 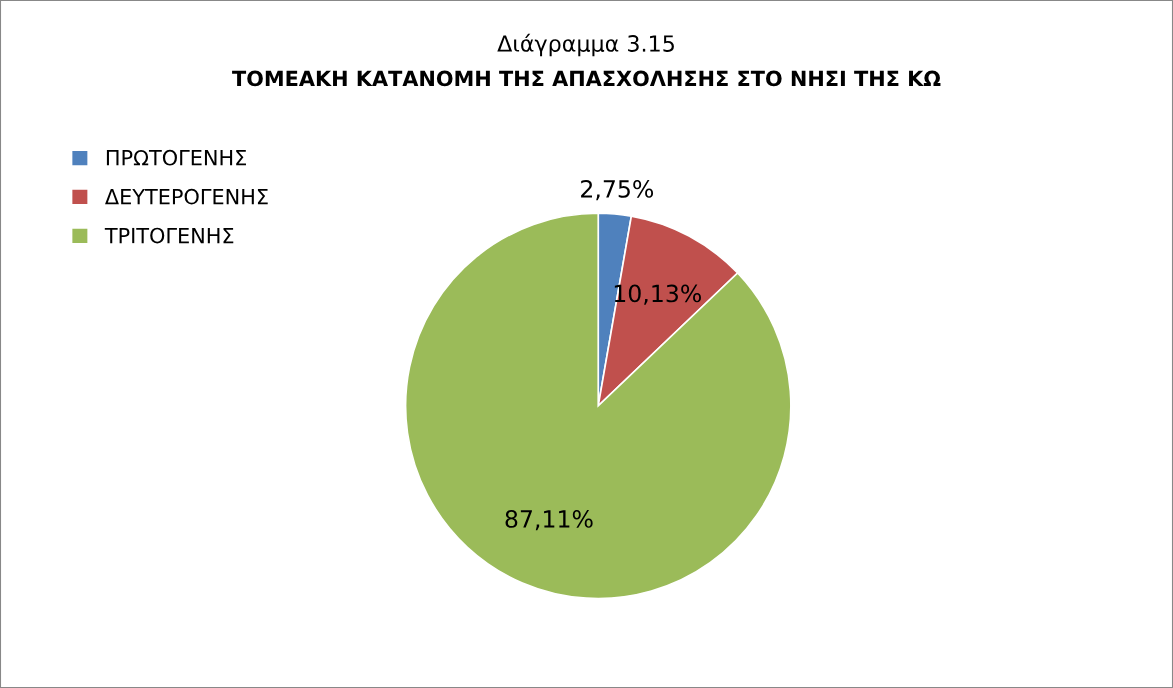 What do you see at coordinates (668, 311) in the screenshot?
I see `pie-slice` at bounding box center [668, 311].